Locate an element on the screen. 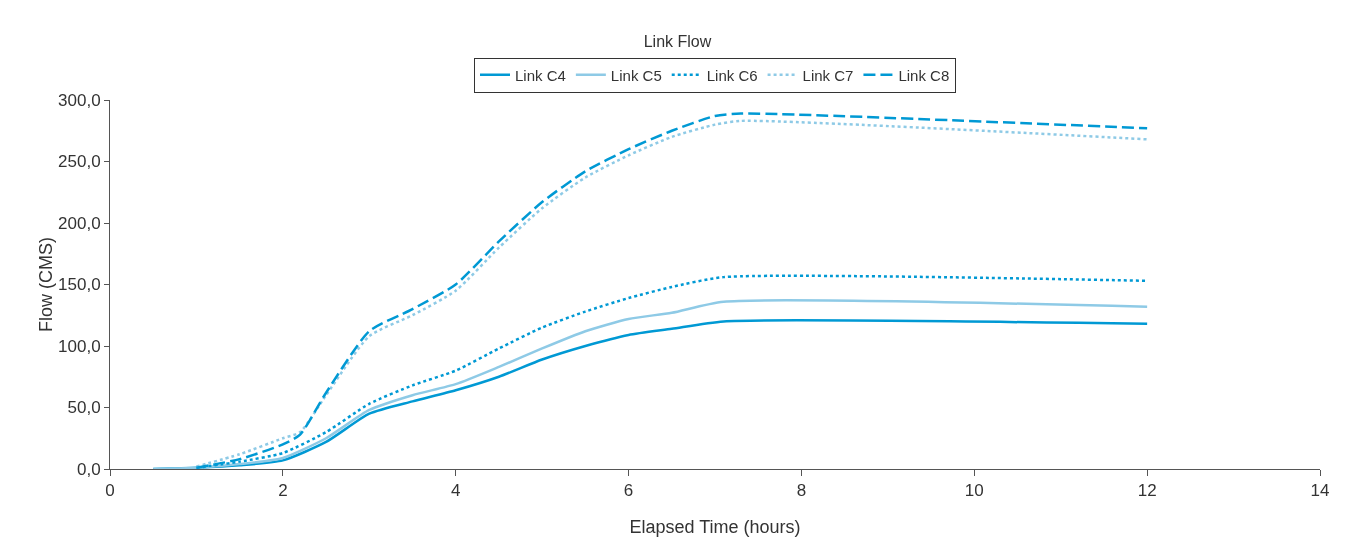 The image size is (1355, 549). x-tick-label: 2 is located at coordinates (283, 491).